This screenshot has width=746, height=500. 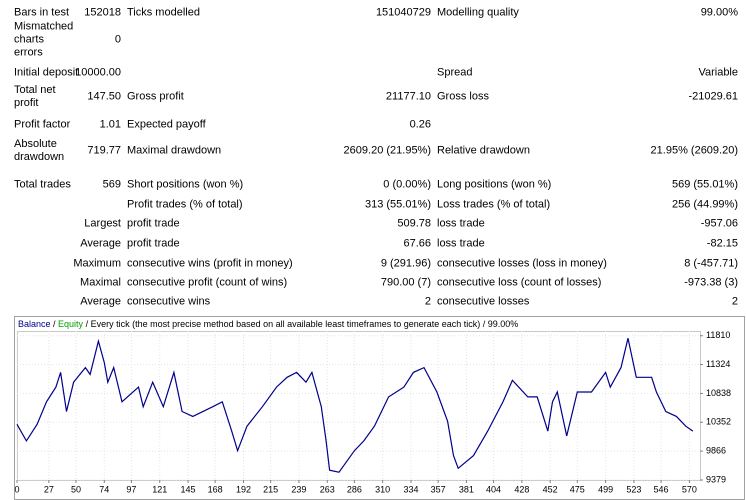 I want to click on y-tick-label: 10838, so click(x=718, y=393).